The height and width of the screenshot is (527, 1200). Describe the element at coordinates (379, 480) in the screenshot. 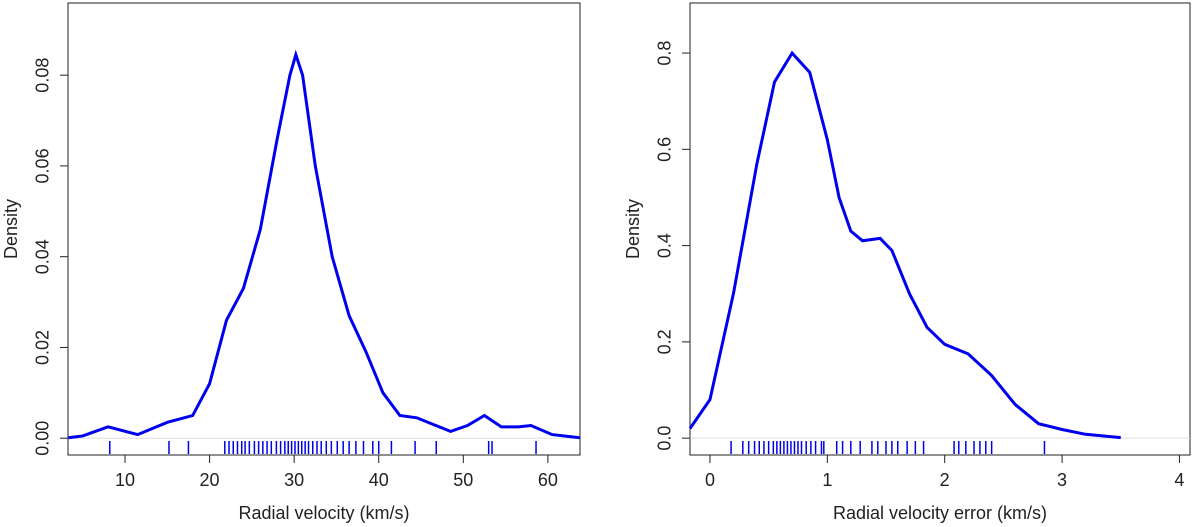

I see `x-tick-label: 40` at that location.